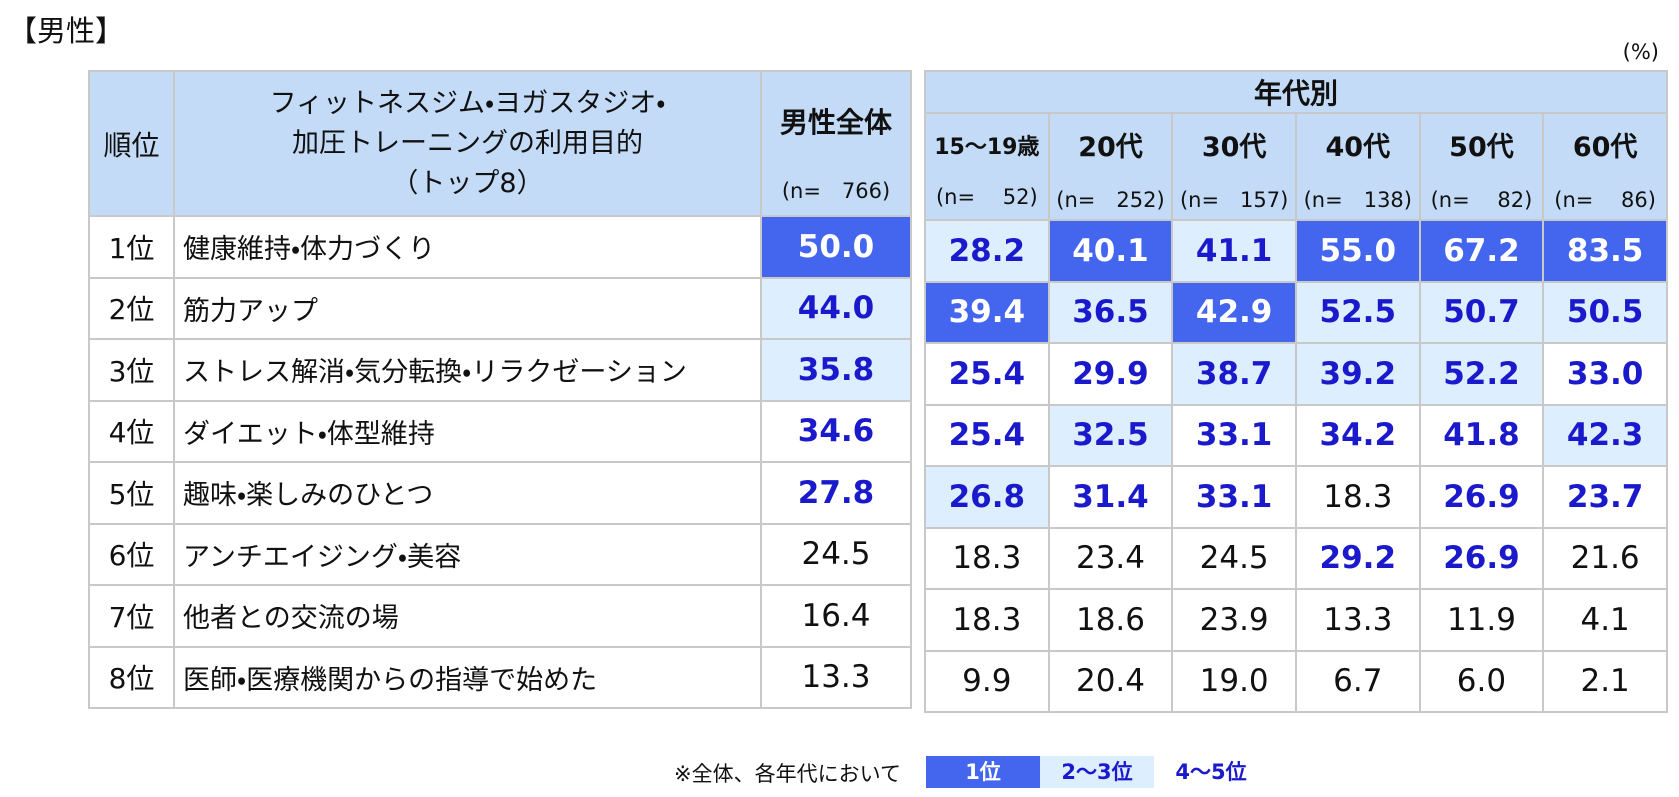 This screenshot has height=797, width=1679. Describe the element at coordinates (1110, 497) in the screenshot. I see `value: 31.4` at that location.